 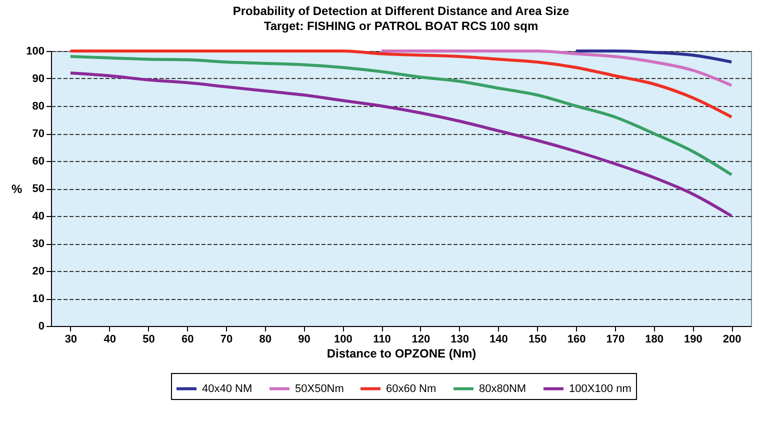 What do you see at coordinates (401, 11) in the screenshot?
I see `chart-title: Probability of Detection at Different Distance and Area Size` at bounding box center [401, 11].